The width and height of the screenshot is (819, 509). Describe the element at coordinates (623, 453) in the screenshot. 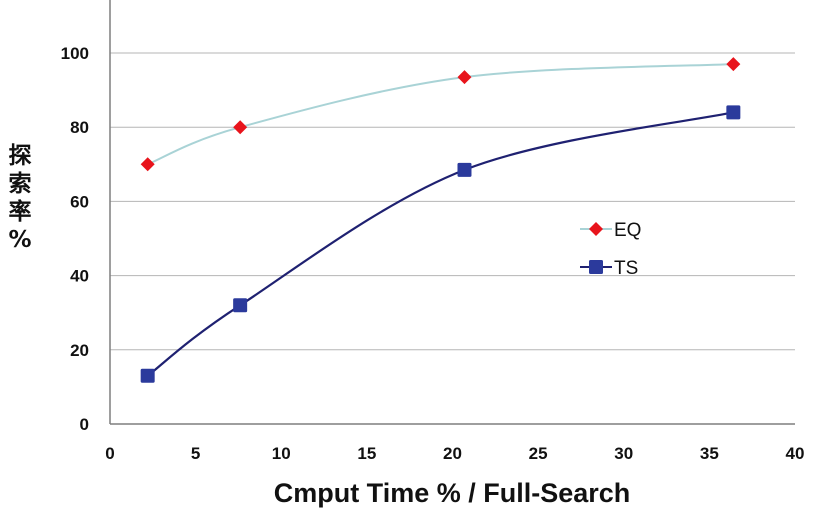

I see `x-tick-label-30: 30` at that location.